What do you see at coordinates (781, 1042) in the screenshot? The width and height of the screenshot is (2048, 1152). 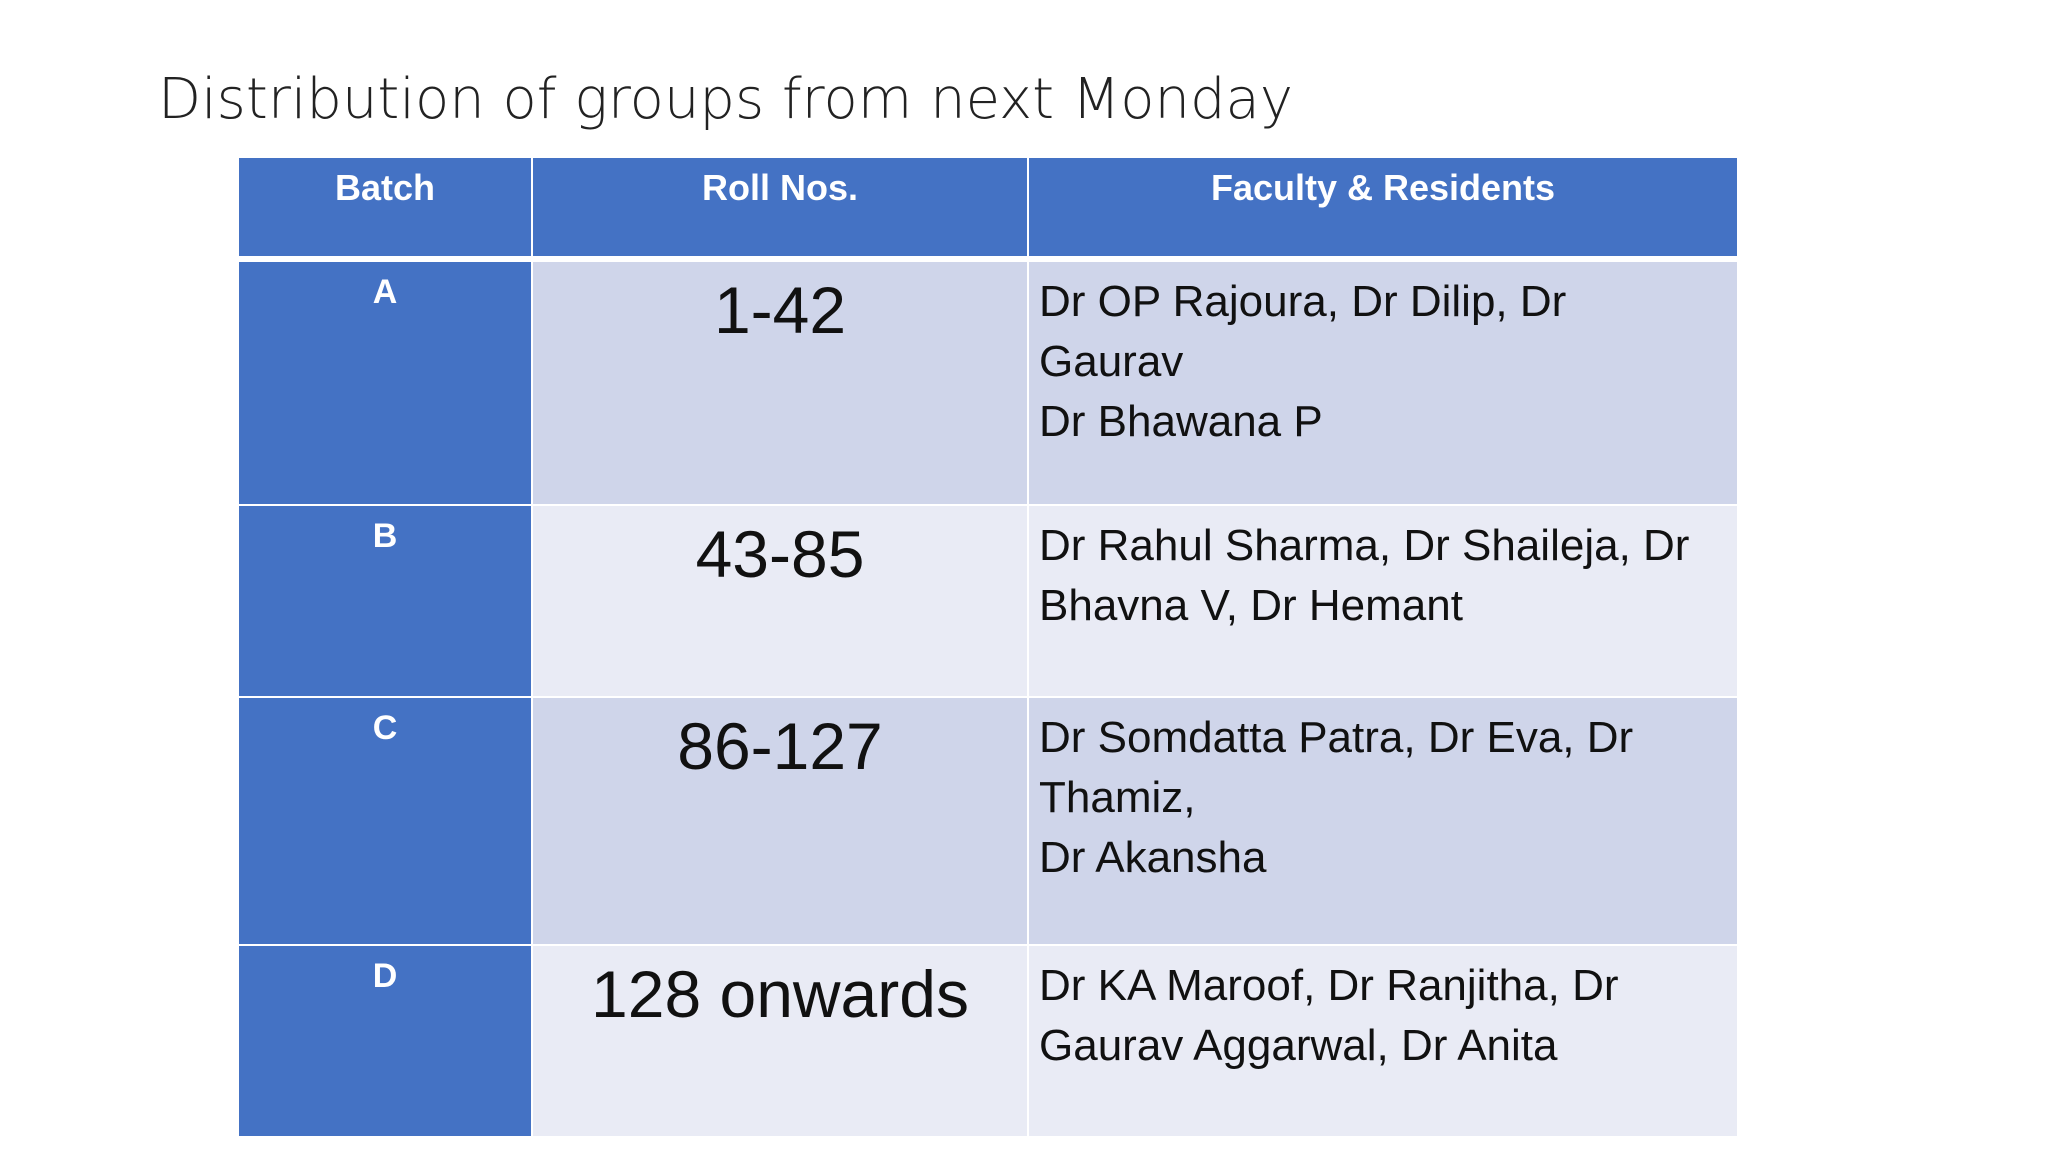 I see `roll-cell-d: 128 onwards` at bounding box center [781, 1042].